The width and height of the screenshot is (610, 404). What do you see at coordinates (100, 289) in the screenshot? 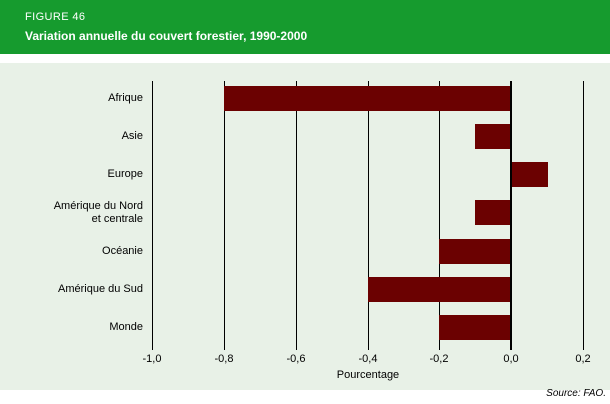
I see `category-label: Amérique du Sud` at bounding box center [100, 289].